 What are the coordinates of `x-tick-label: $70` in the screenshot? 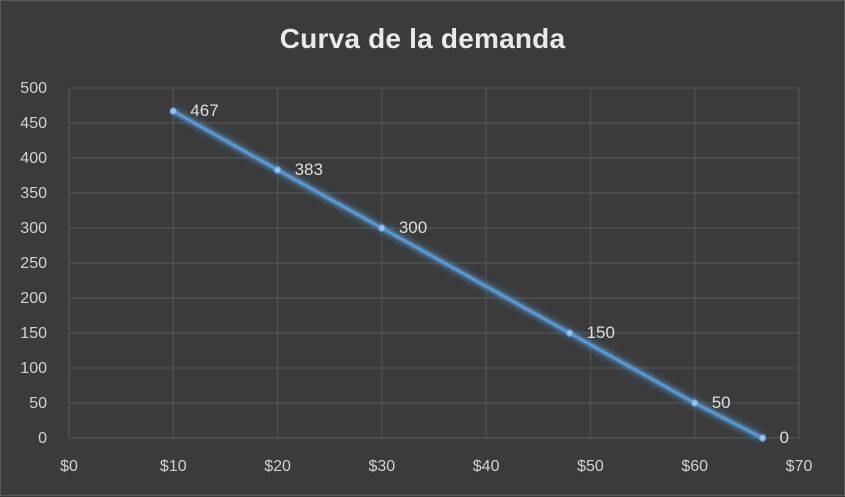 It's located at (799, 466).